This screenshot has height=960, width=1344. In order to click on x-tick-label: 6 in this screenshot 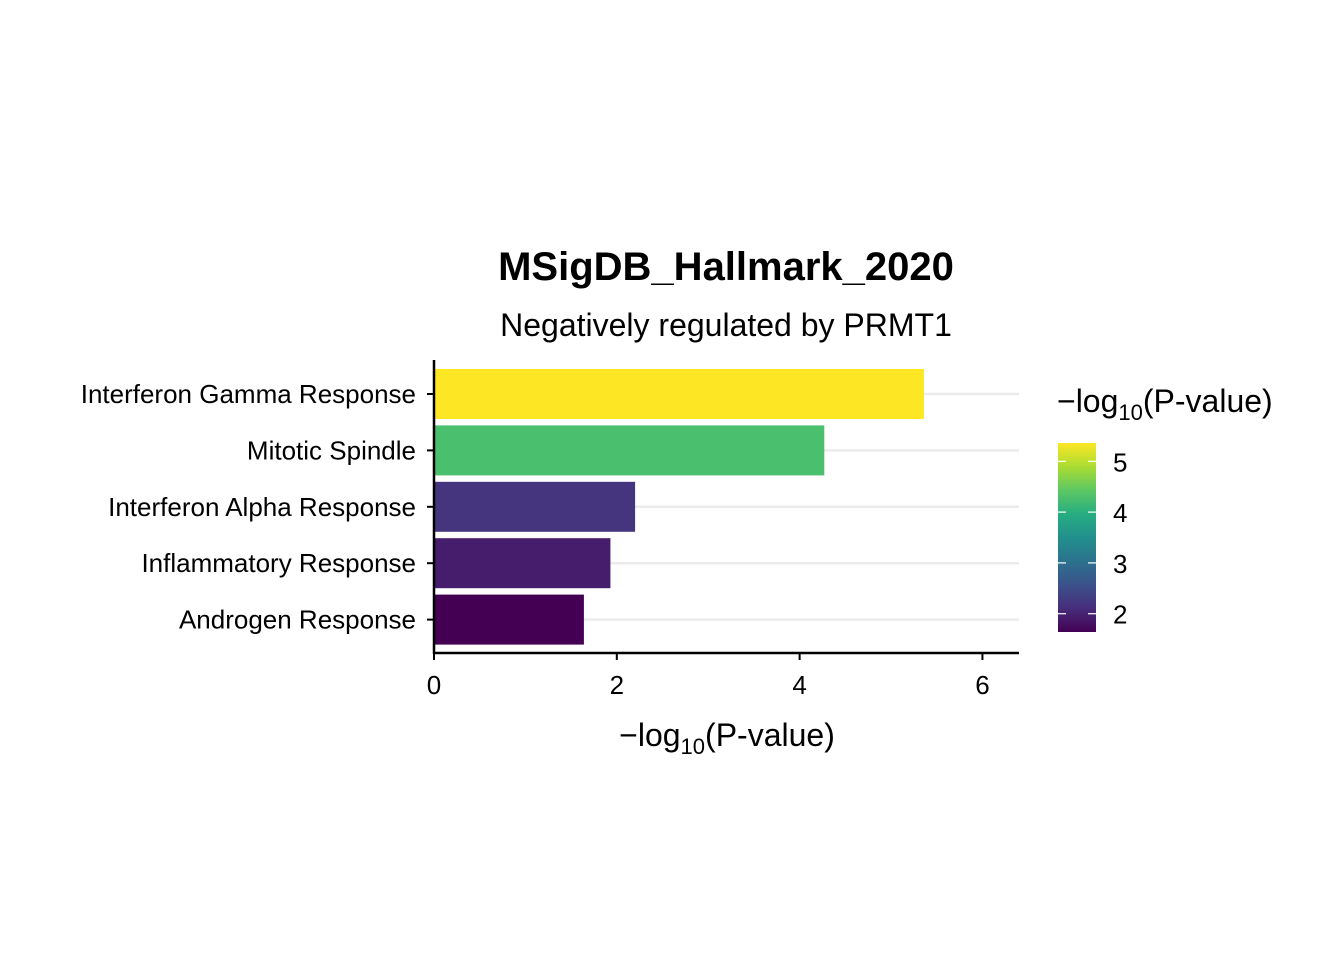, I will do `click(982, 685)`.